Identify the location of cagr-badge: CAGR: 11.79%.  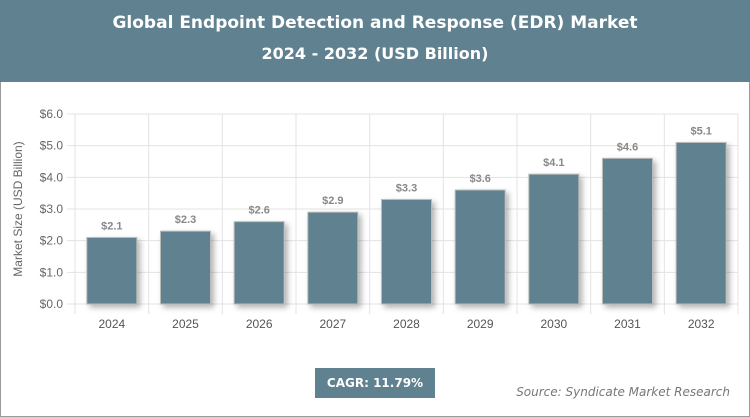
(375, 383).